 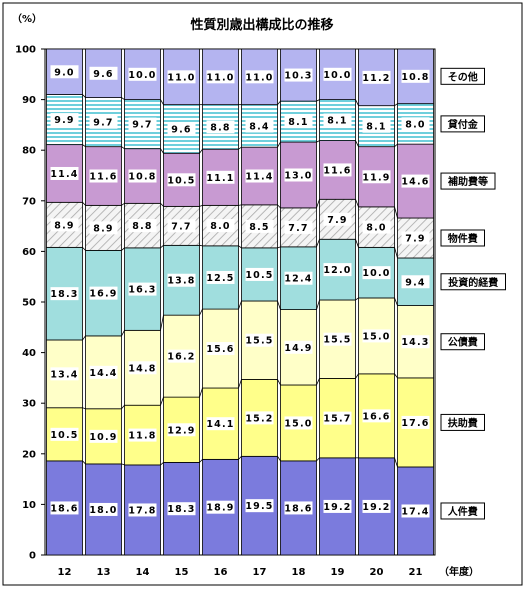 I want to click on legend-box, so click(x=462, y=422).